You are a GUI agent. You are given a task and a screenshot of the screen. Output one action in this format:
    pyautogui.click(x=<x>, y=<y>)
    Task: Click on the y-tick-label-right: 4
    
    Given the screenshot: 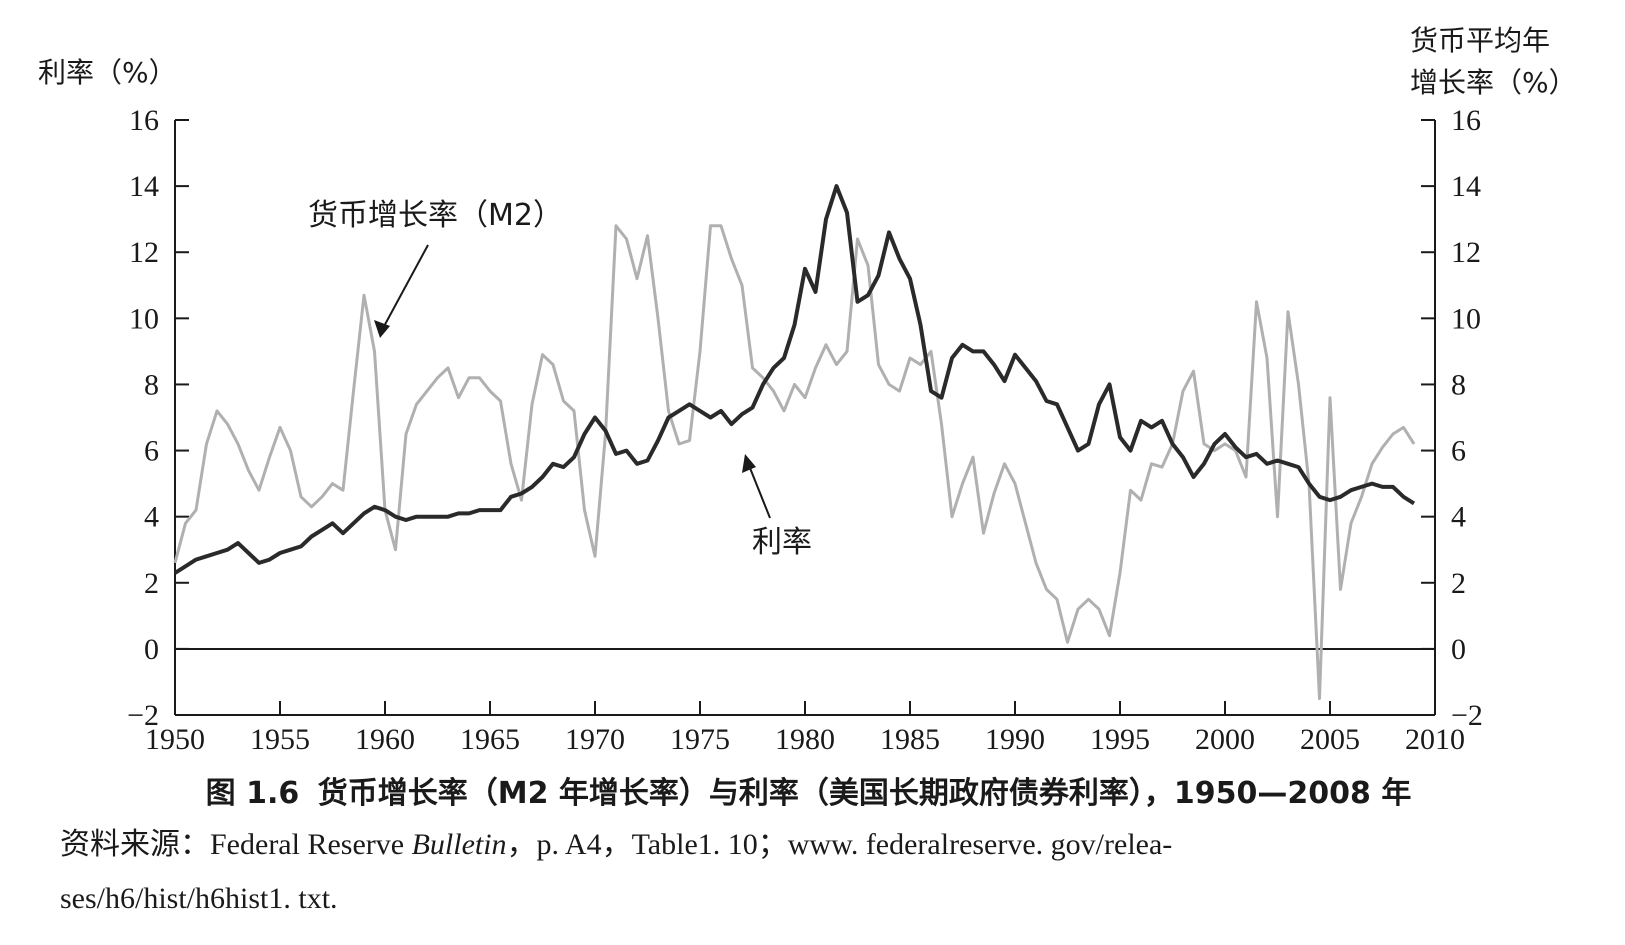 What is the action you would take?
    pyautogui.click(x=1458, y=517)
    